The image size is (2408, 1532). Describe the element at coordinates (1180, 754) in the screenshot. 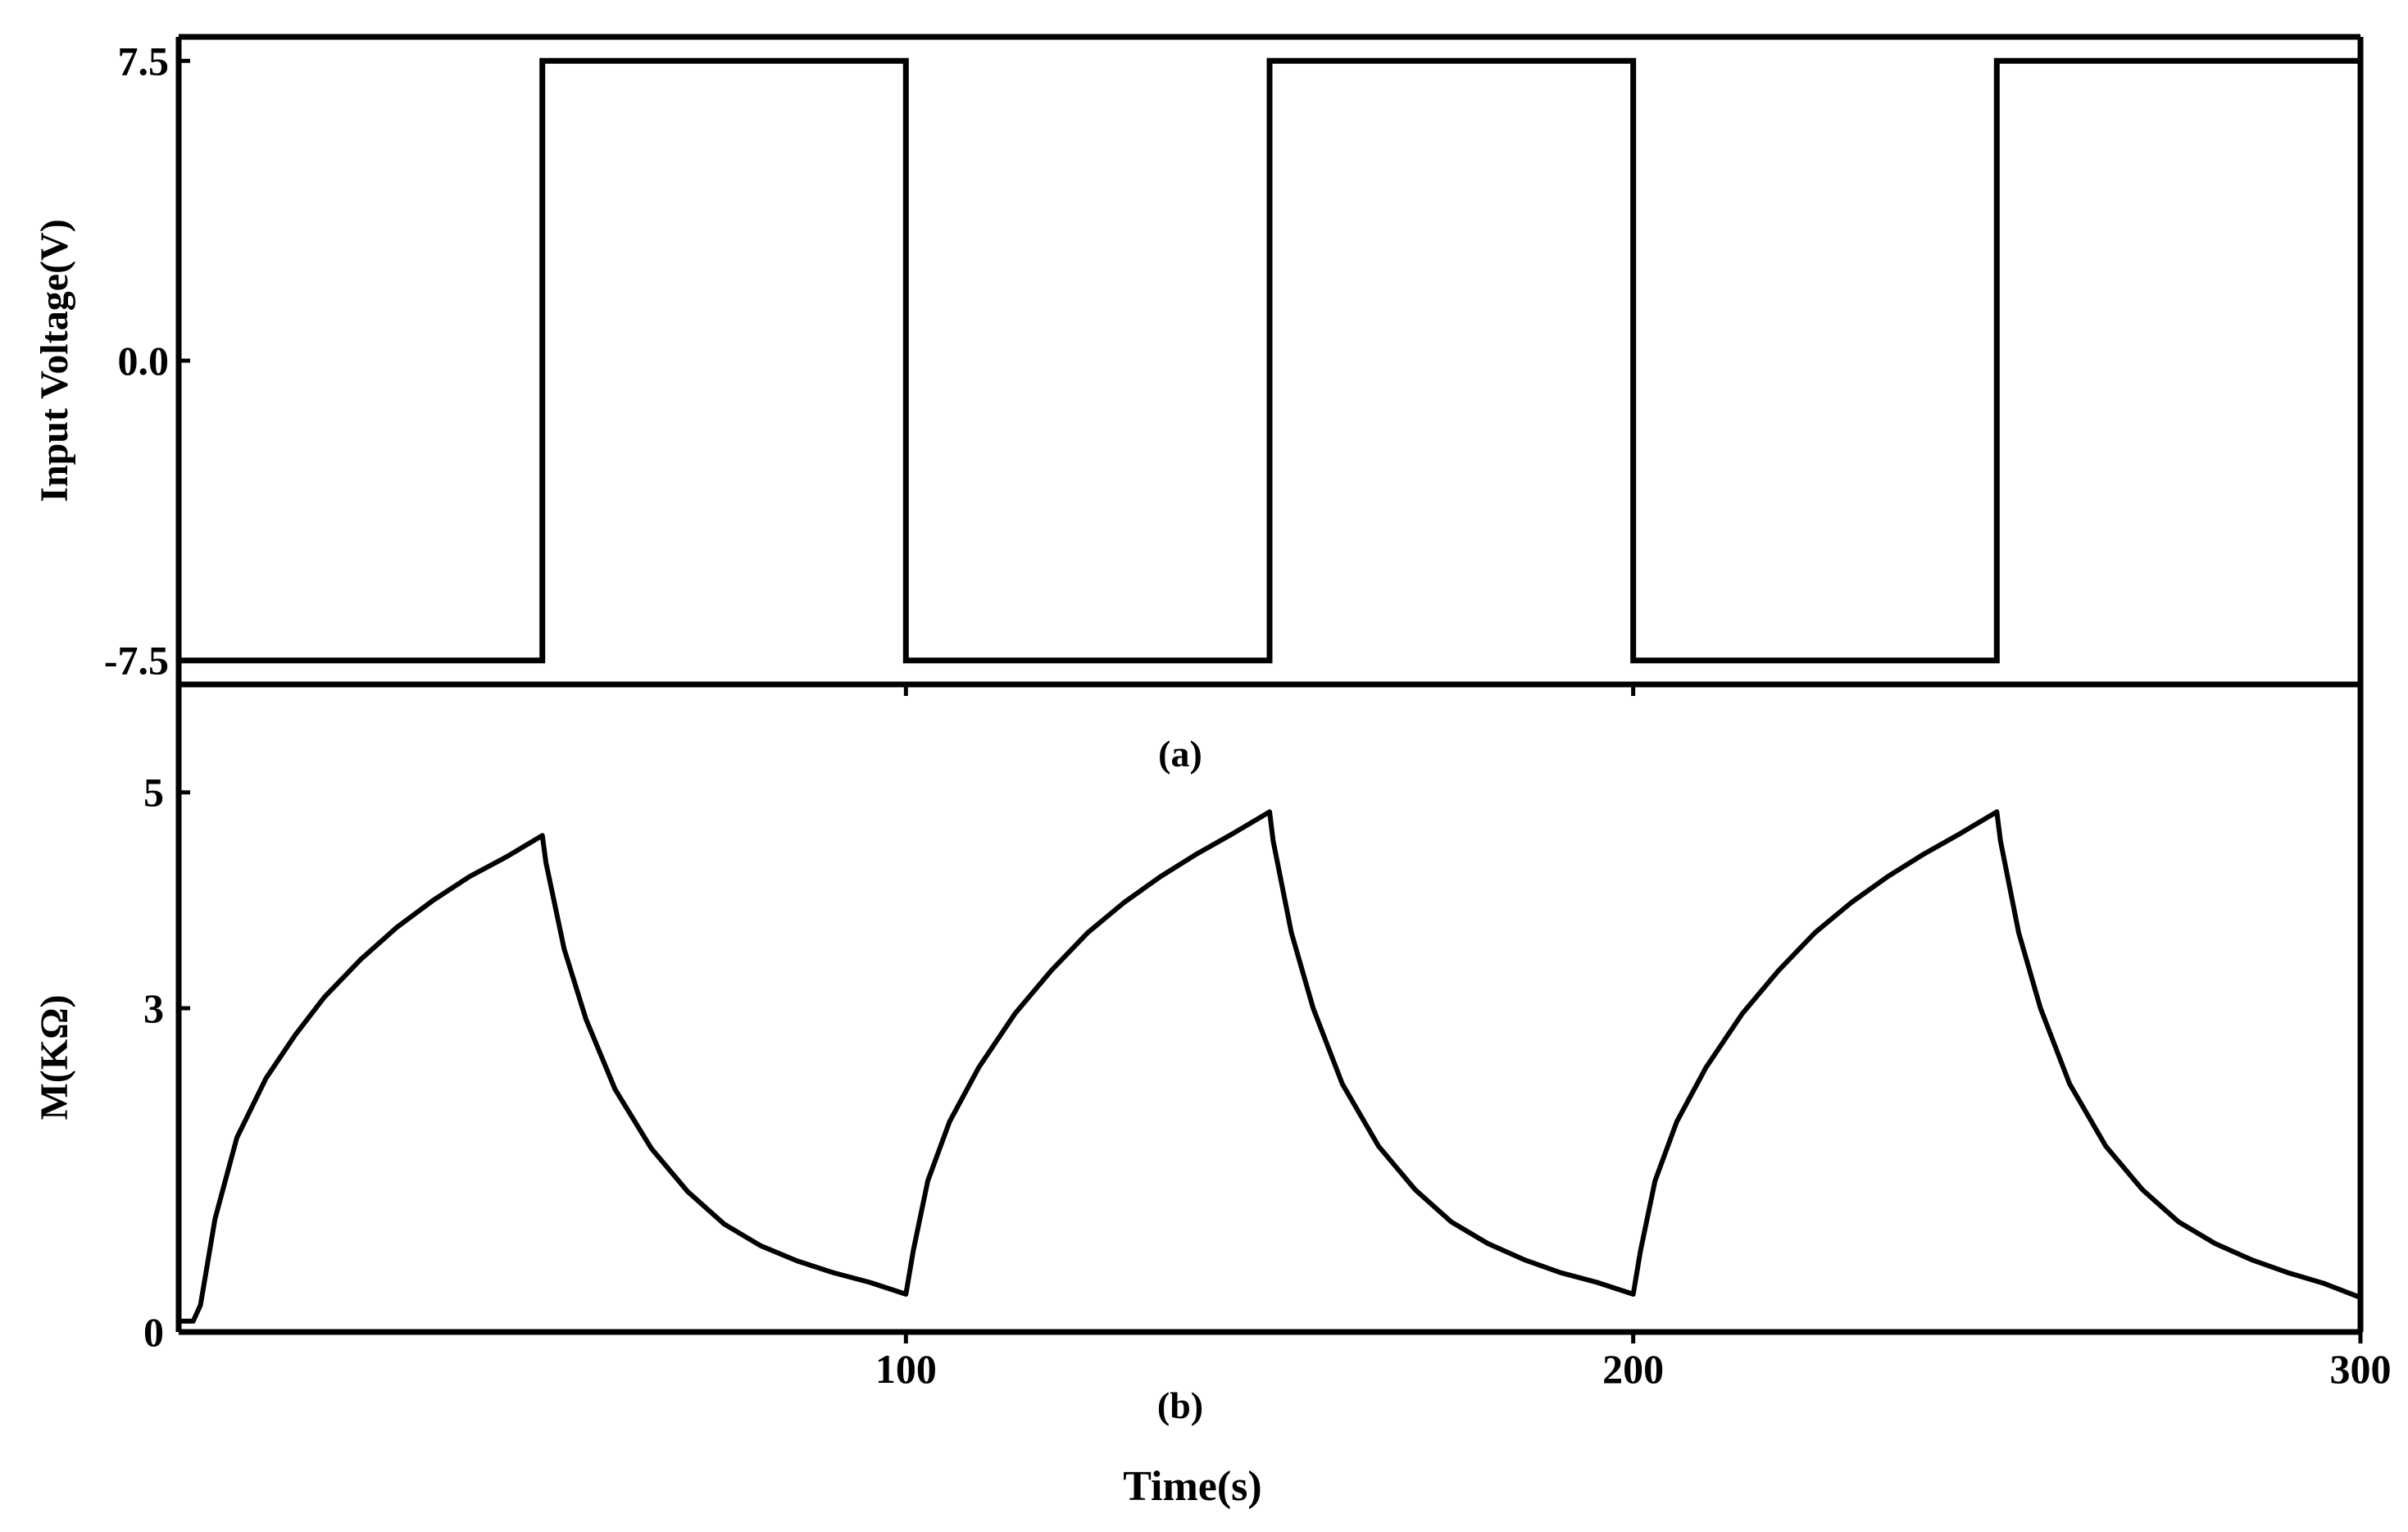

I see `panel-a-label: (a)` at that location.